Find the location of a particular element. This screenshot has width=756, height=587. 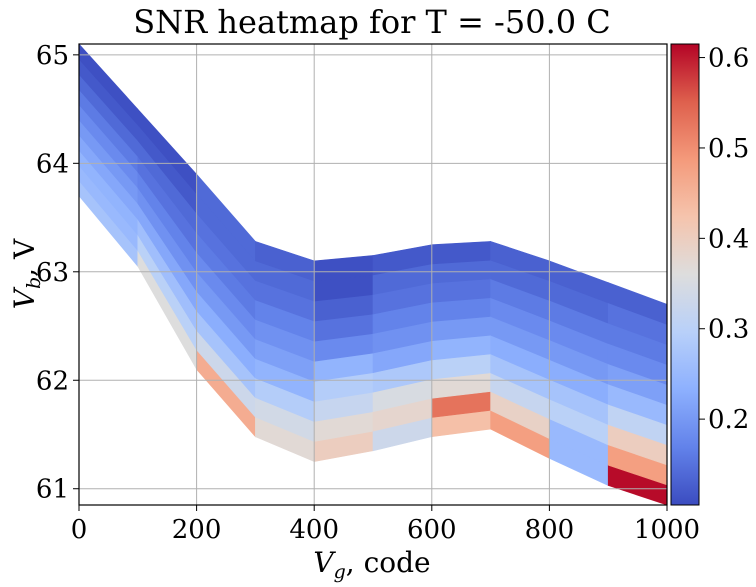

colorbar-tick-label: 0.3 is located at coordinates (728, 330).